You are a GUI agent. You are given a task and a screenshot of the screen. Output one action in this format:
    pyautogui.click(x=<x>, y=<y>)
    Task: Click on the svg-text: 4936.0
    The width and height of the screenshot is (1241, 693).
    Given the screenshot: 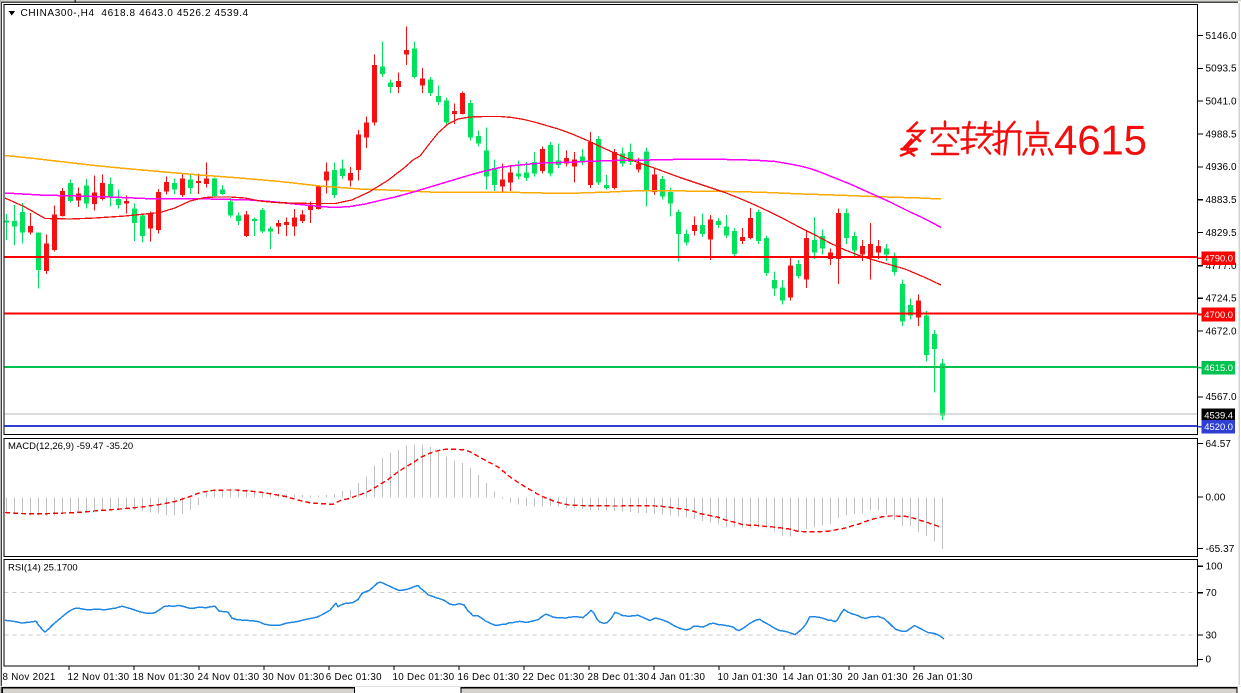 What is the action you would take?
    pyautogui.click(x=1222, y=167)
    